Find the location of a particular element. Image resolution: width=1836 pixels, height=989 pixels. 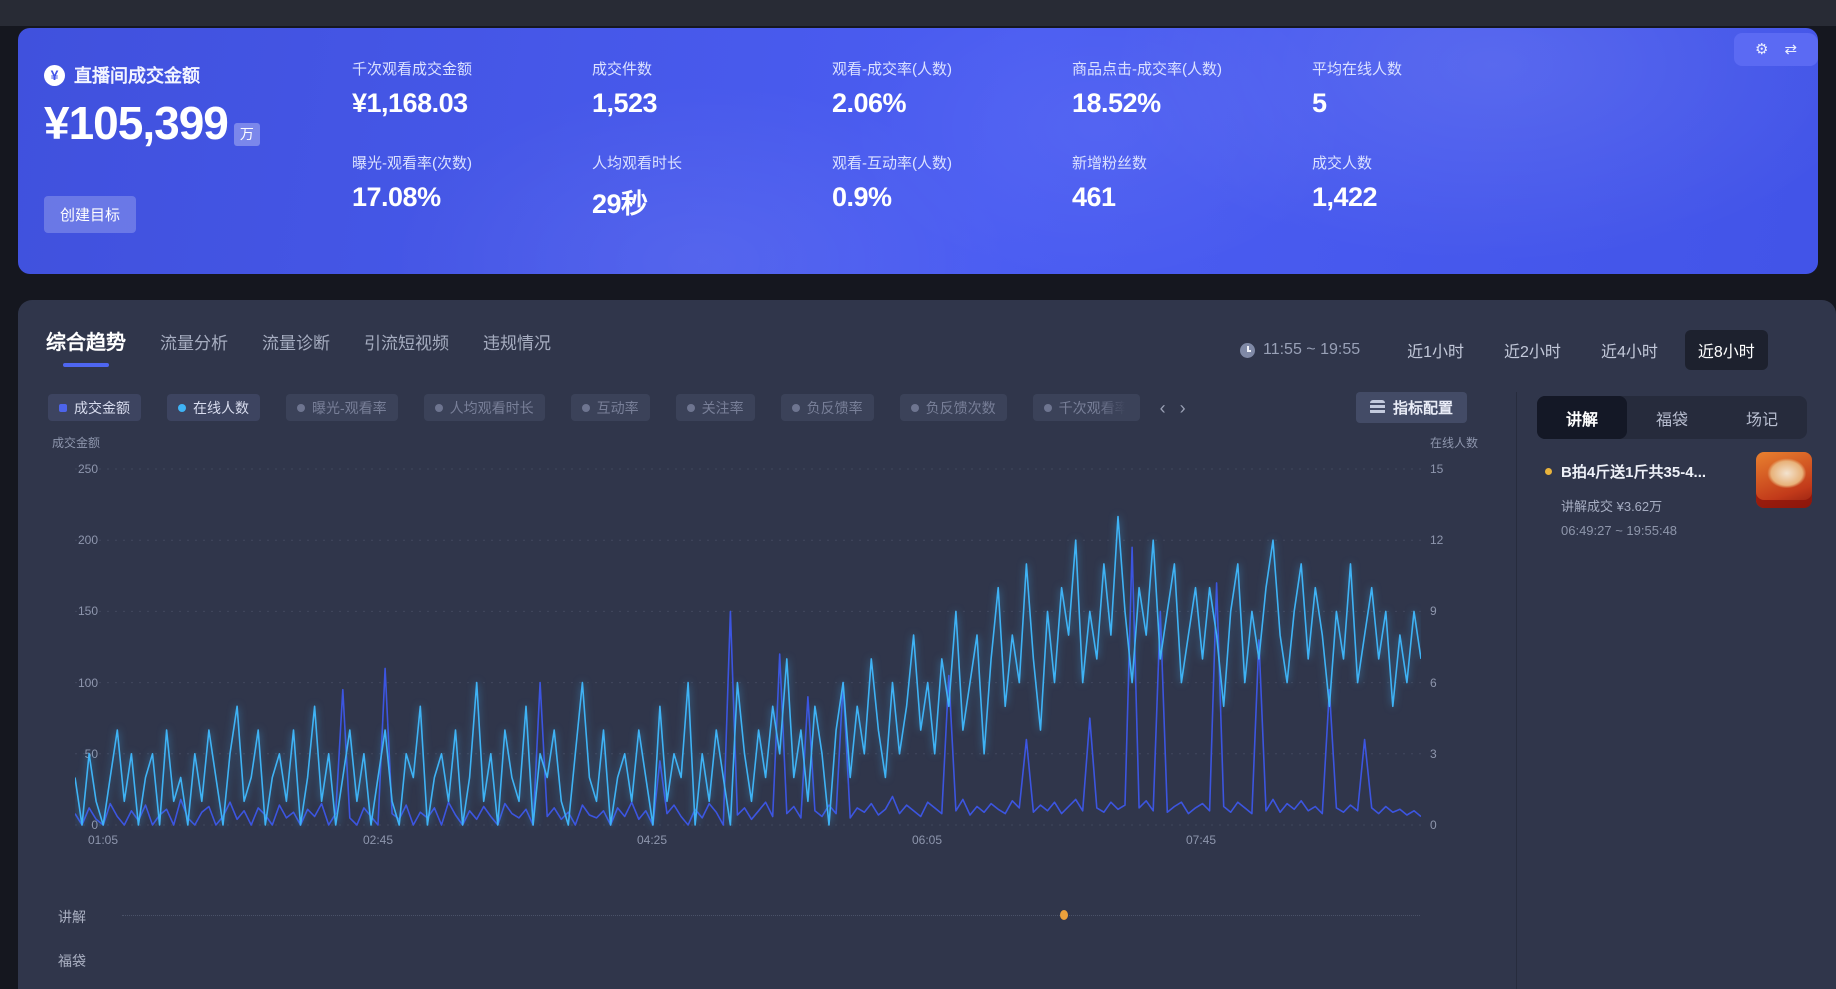

chip-negative-feedback-count: 负反馈次数 is located at coordinates (953, 407).